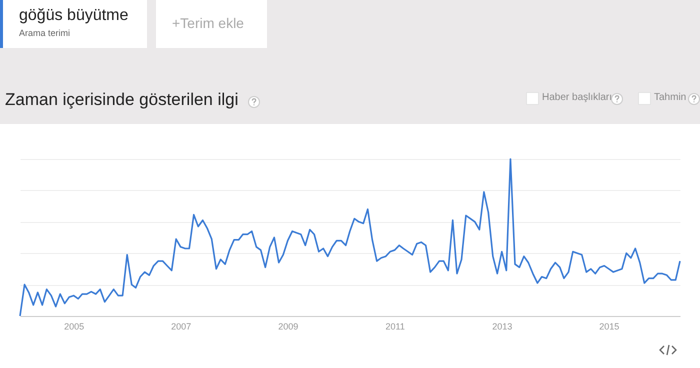 This screenshot has height=368, width=700. I want to click on x-tick-label: 2007, so click(181, 327).